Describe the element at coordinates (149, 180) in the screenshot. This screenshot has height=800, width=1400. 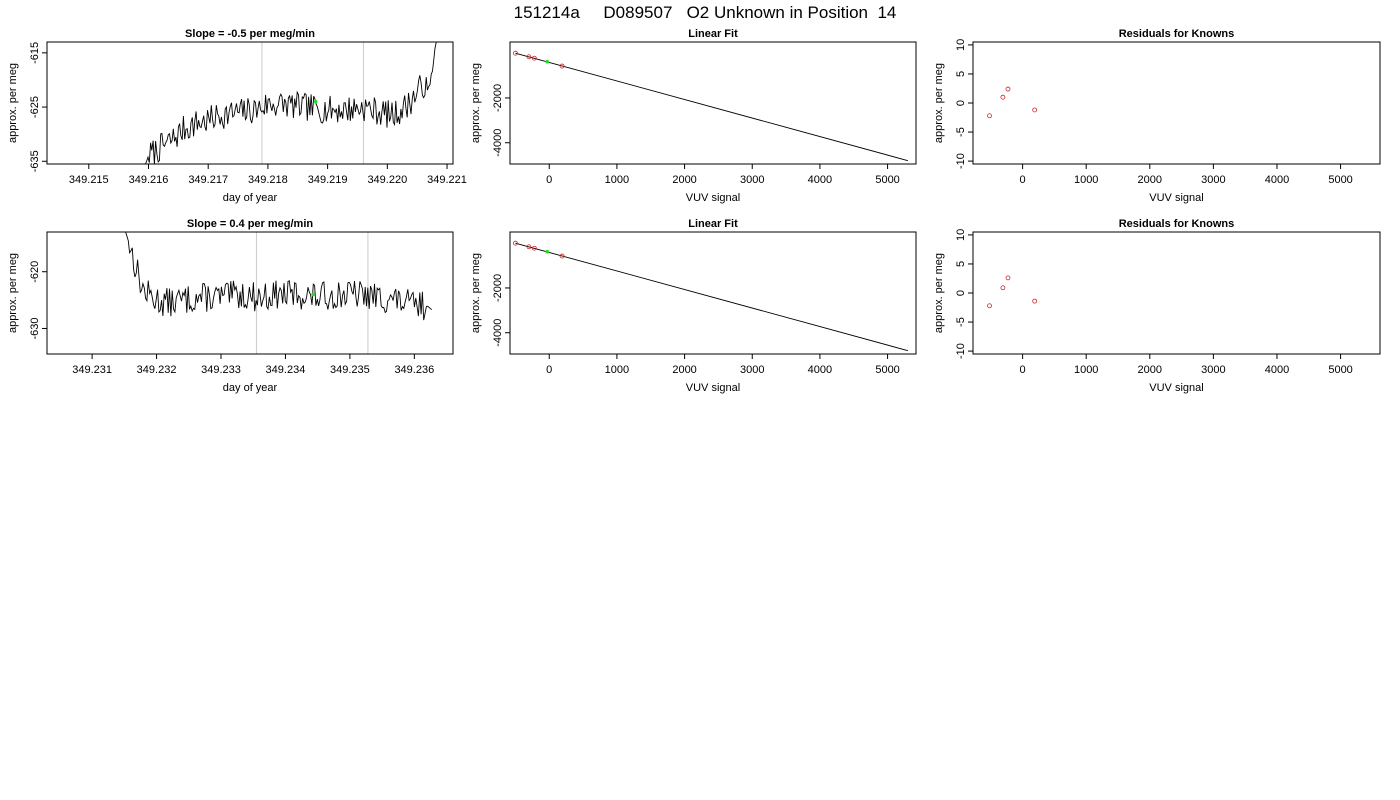
I see `x-tick-label: 349.216` at that location.